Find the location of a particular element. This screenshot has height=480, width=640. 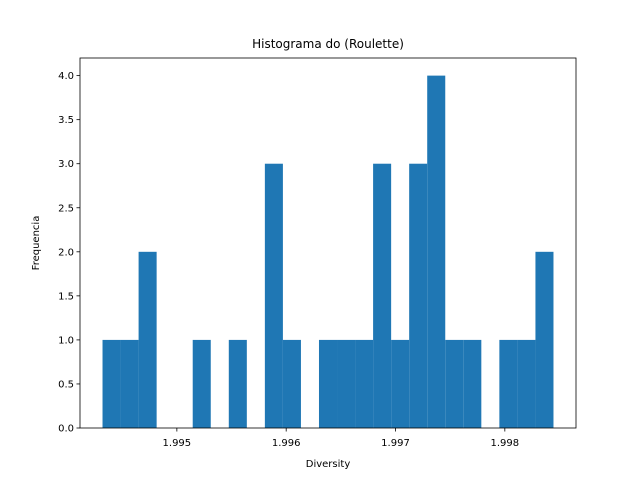

chart-title: Histograma do (Roulette) is located at coordinates (328, 44).